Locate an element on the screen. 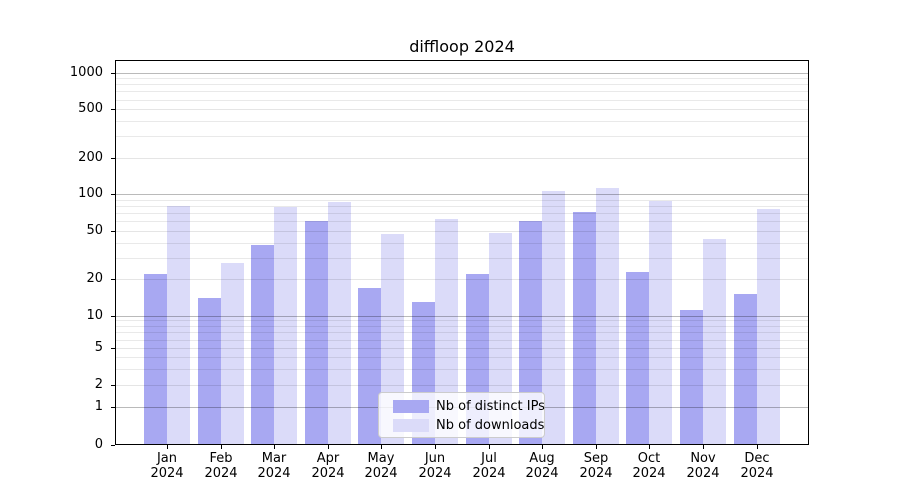  bar-downloads-jan is located at coordinates (178, 325).